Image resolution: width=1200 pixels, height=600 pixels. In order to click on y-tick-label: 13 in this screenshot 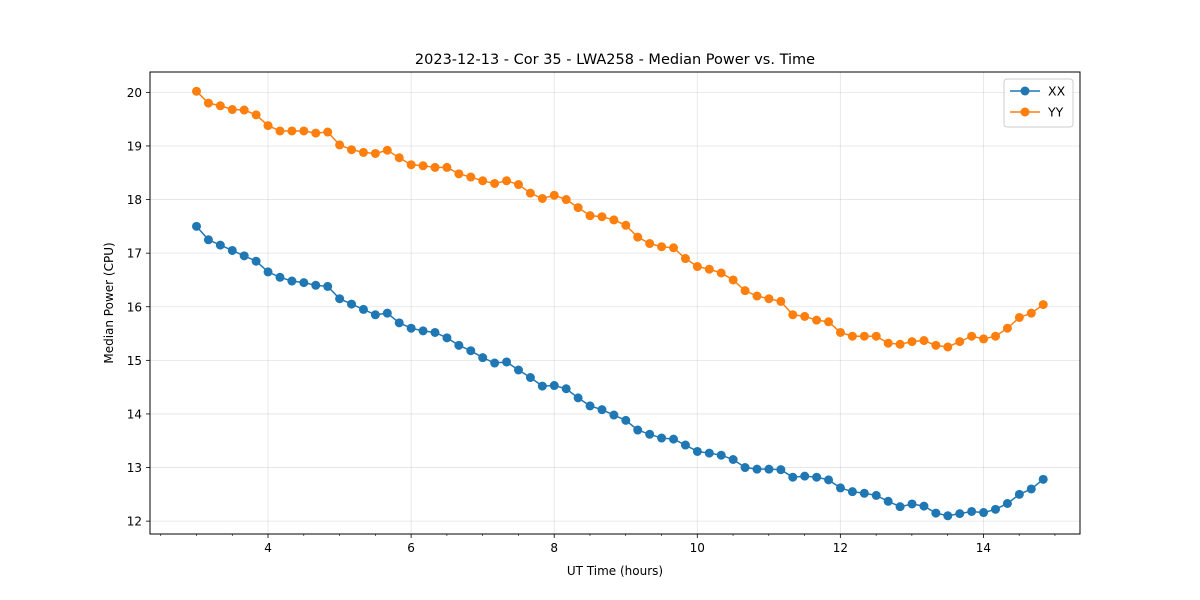, I will do `click(134, 468)`.